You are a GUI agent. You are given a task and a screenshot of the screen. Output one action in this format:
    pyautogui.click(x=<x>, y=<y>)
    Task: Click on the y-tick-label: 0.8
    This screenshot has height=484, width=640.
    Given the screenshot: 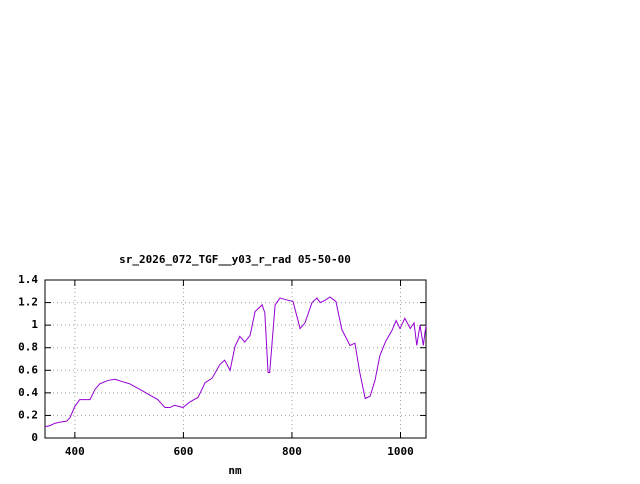 What is the action you would take?
    pyautogui.click(x=28, y=347)
    